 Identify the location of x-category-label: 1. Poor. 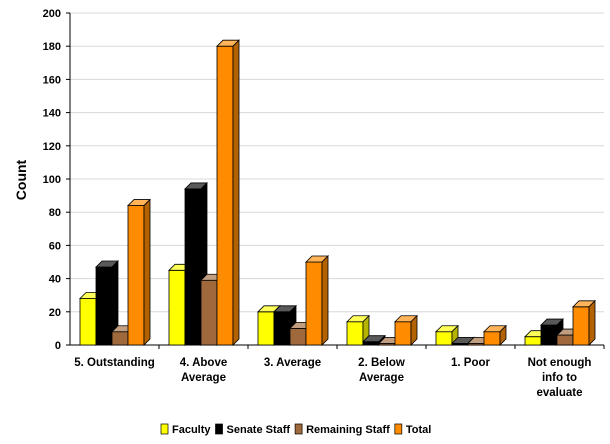
(471, 363).